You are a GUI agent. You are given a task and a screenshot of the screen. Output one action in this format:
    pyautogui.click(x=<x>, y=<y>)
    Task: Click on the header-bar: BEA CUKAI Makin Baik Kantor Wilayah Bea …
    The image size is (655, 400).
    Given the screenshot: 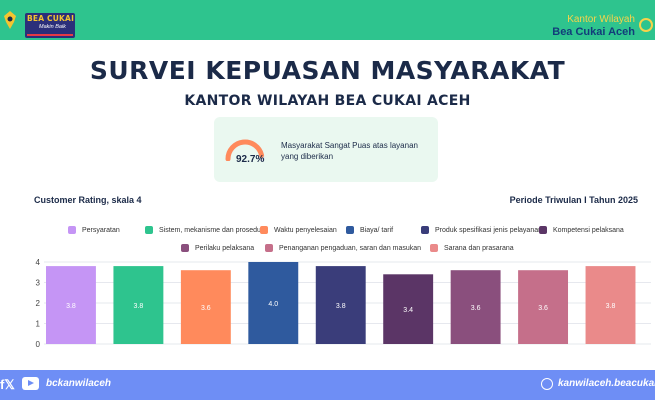 What is the action you would take?
    pyautogui.click(x=327, y=20)
    